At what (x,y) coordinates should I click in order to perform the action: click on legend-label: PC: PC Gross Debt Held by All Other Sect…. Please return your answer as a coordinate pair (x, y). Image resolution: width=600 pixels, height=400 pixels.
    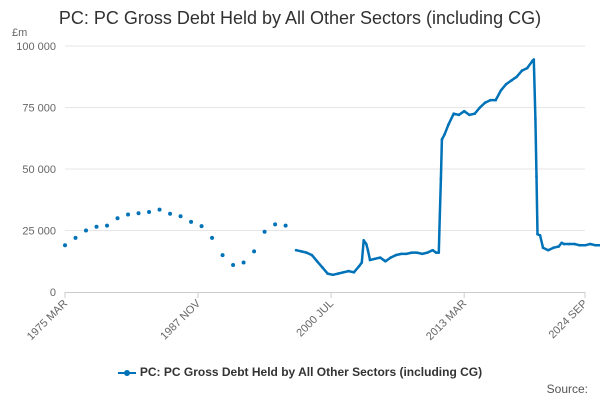
    Looking at the image, I should click on (311, 372).